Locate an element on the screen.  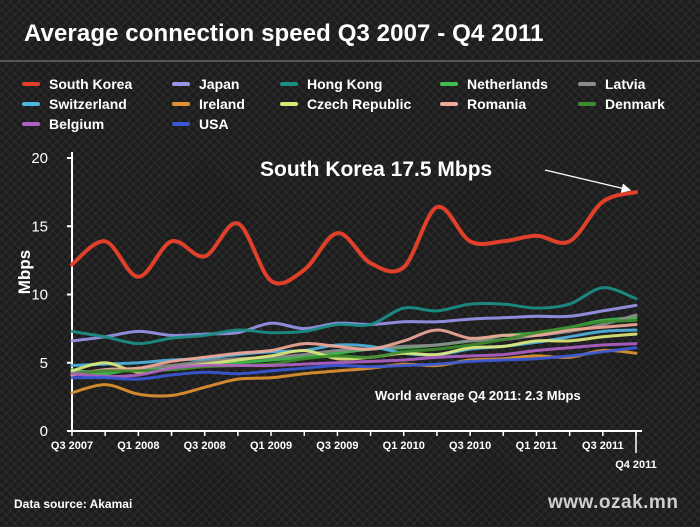
legend-item-denmark: Denmark is located at coordinates (621, 104).